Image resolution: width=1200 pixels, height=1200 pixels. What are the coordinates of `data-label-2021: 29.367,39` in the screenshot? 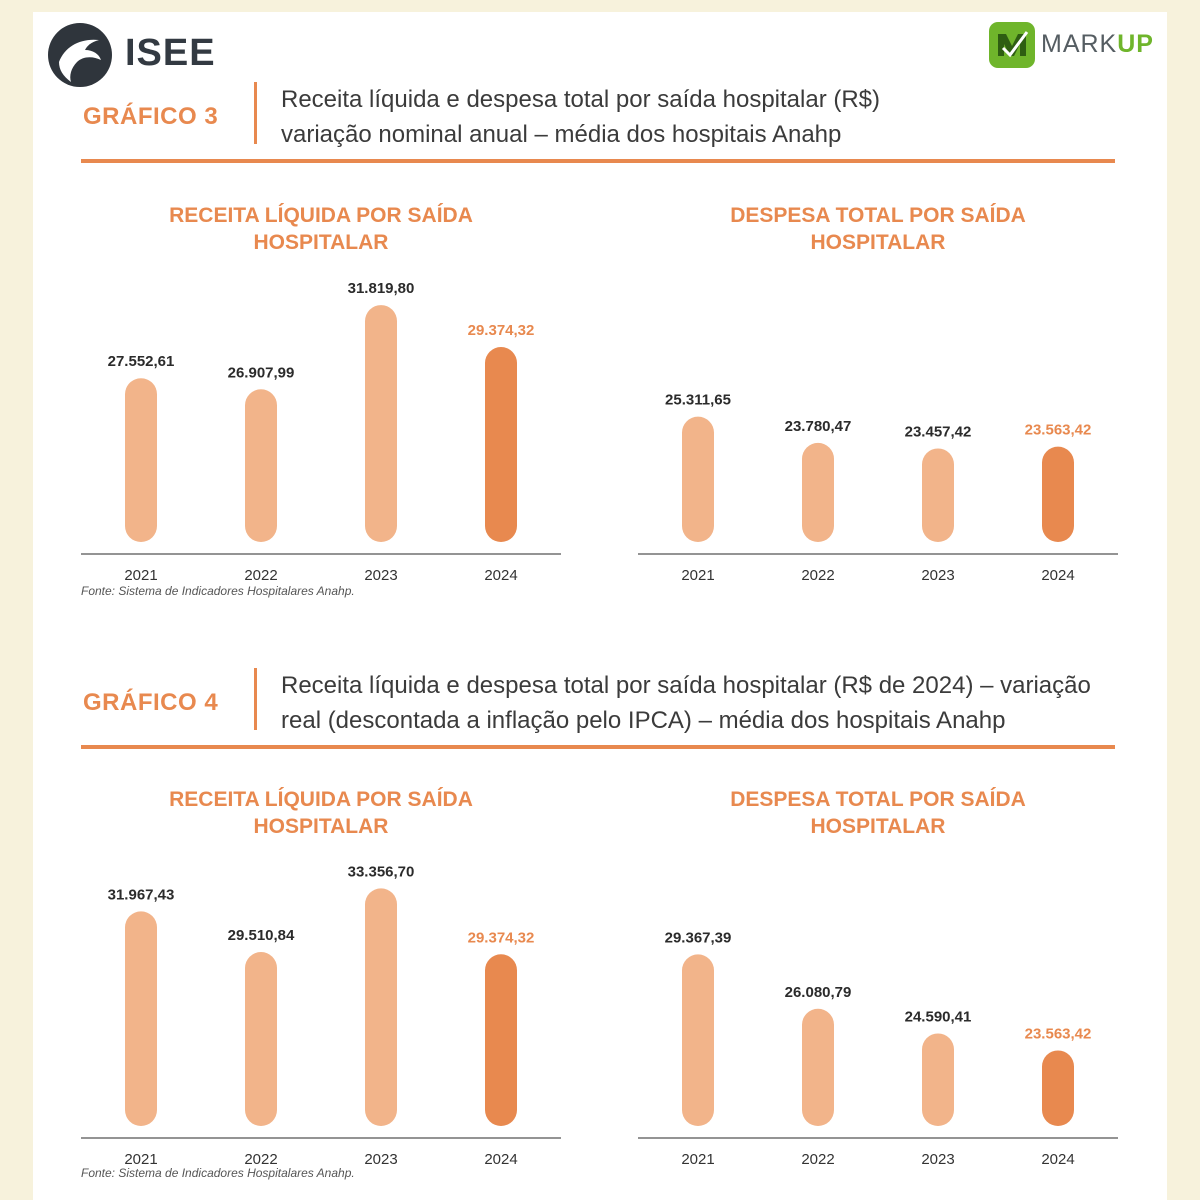 It's located at (698, 937).